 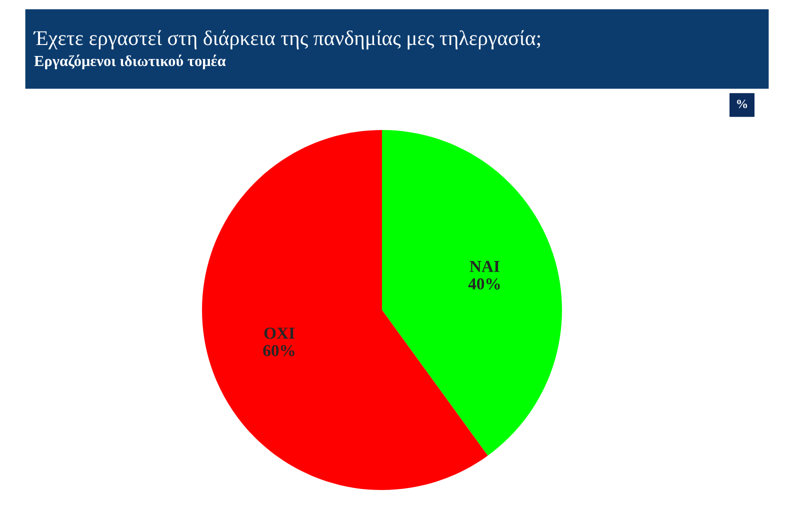 What do you see at coordinates (485, 266) in the screenshot?
I see `slice-label: ΝΑΙ` at bounding box center [485, 266].